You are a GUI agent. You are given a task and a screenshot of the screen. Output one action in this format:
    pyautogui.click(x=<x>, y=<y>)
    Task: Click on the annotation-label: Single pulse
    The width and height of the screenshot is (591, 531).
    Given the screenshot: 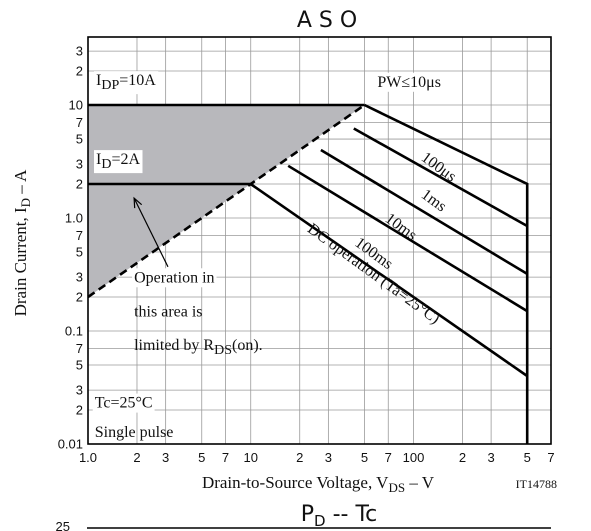 What is the action you would take?
    pyautogui.click(x=134, y=432)
    